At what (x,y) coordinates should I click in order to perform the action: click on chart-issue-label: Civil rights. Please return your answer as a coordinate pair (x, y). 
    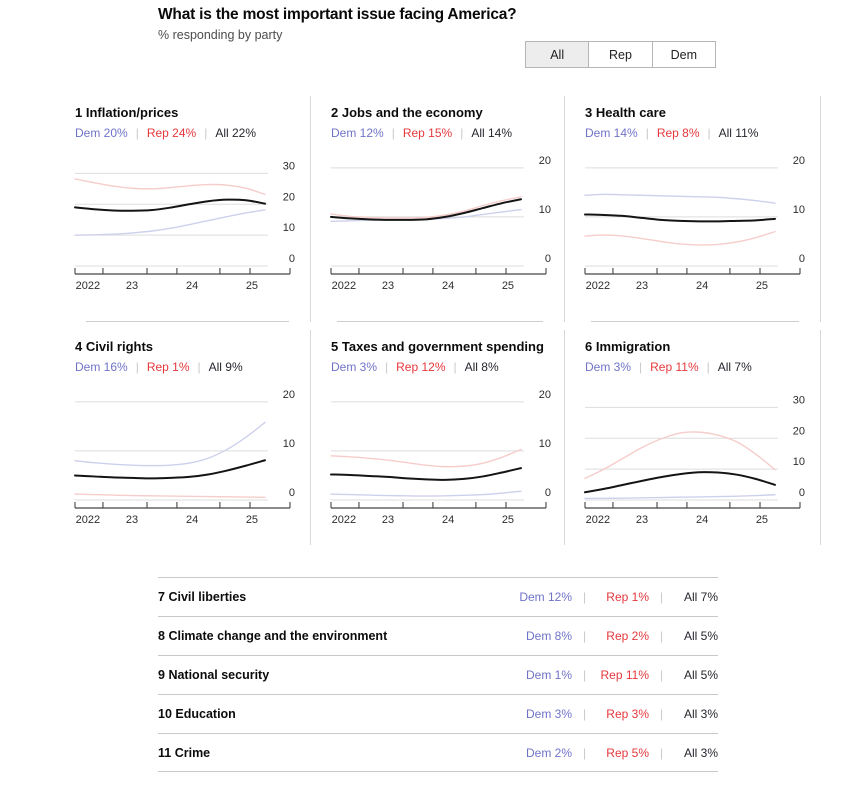
    Looking at the image, I should click on (119, 346).